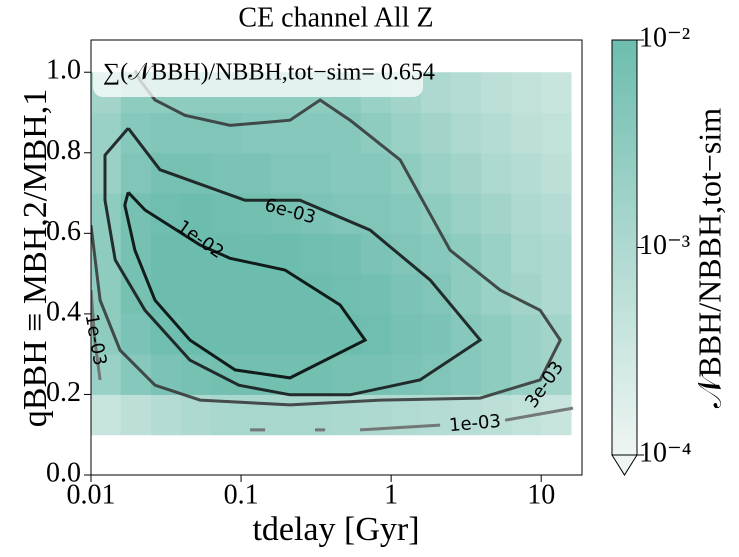 Image resolution: width=739 pixels, height=557 pixels. What do you see at coordinates (63, 472) in the screenshot?
I see `y-tick-label: 0.0` at bounding box center [63, 472].